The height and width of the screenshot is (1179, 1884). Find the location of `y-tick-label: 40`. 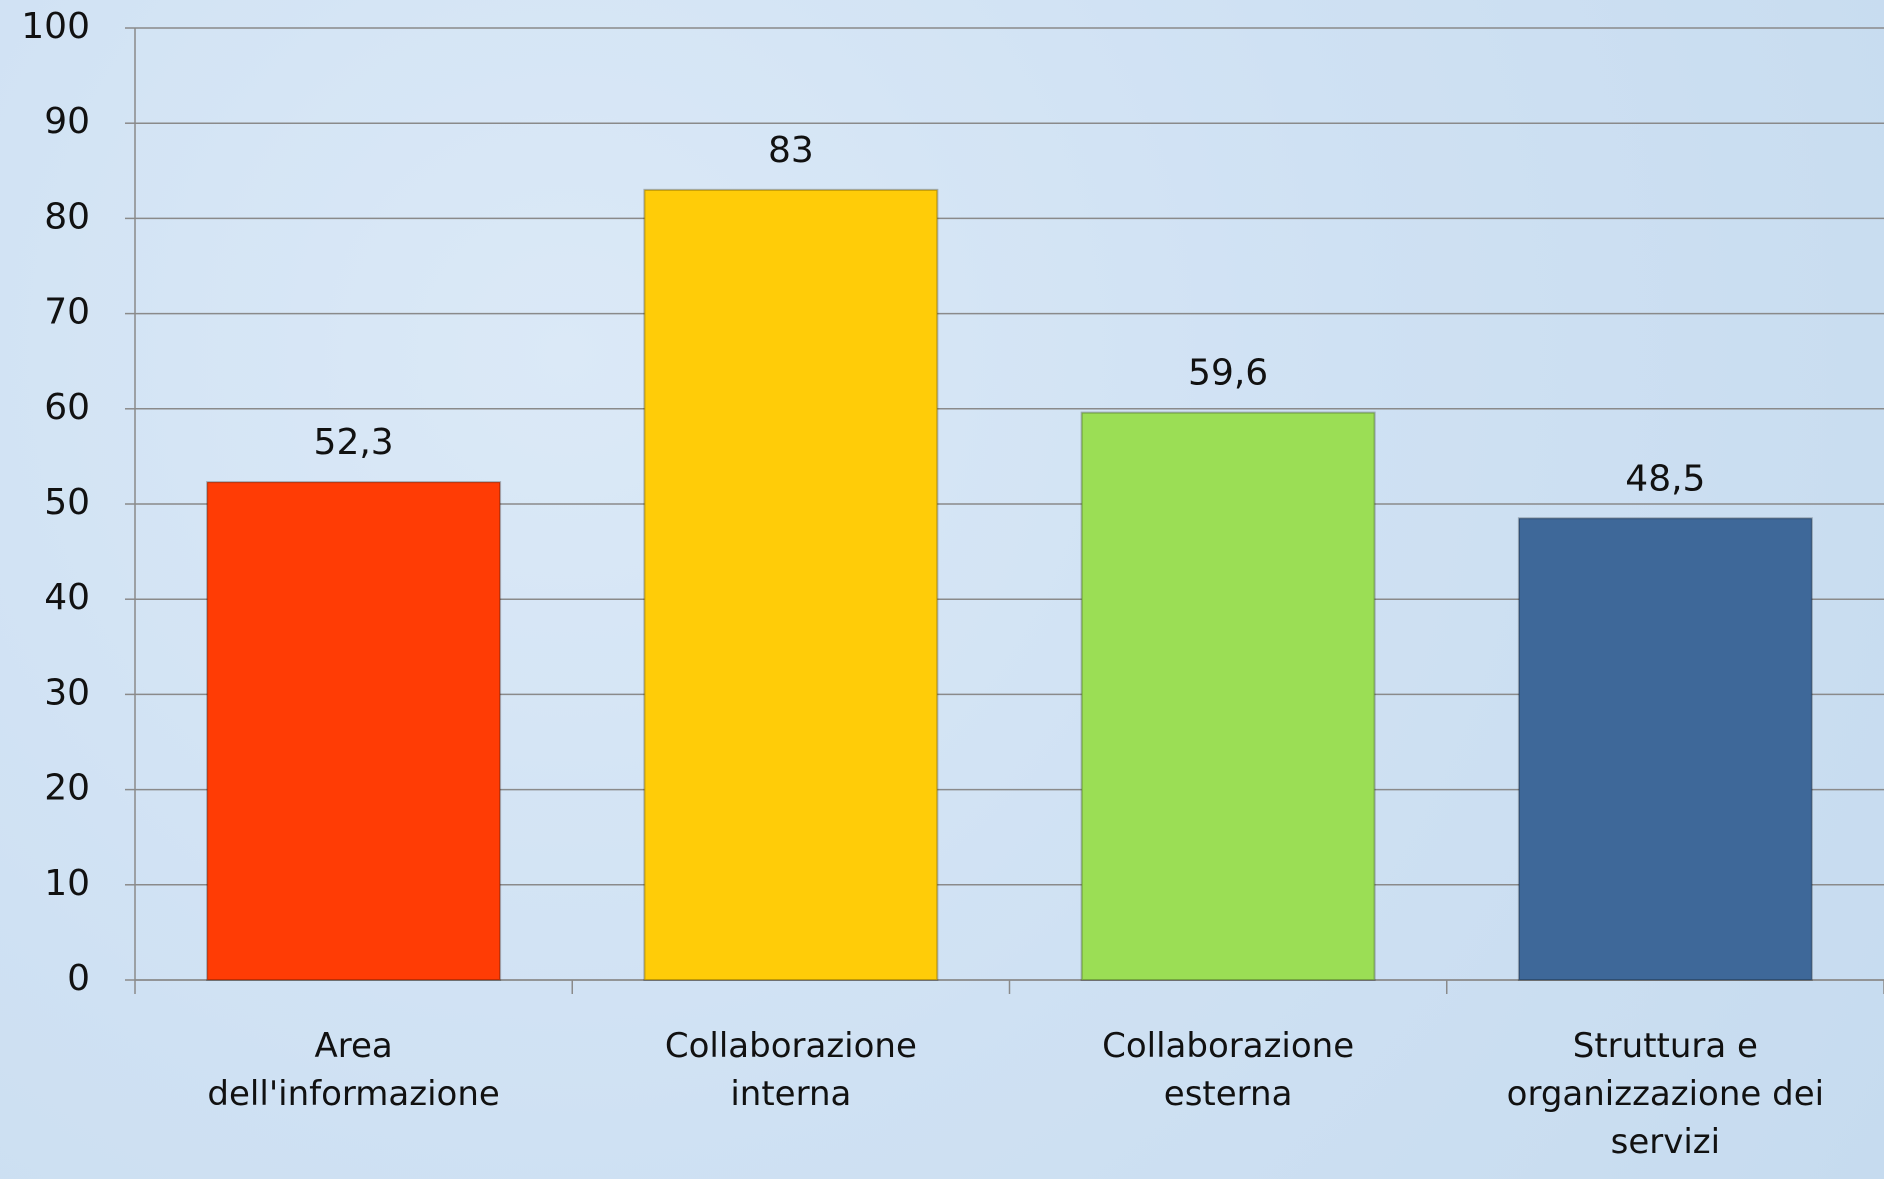

y-tick-label: 40 is located at coordinates (67, 597).